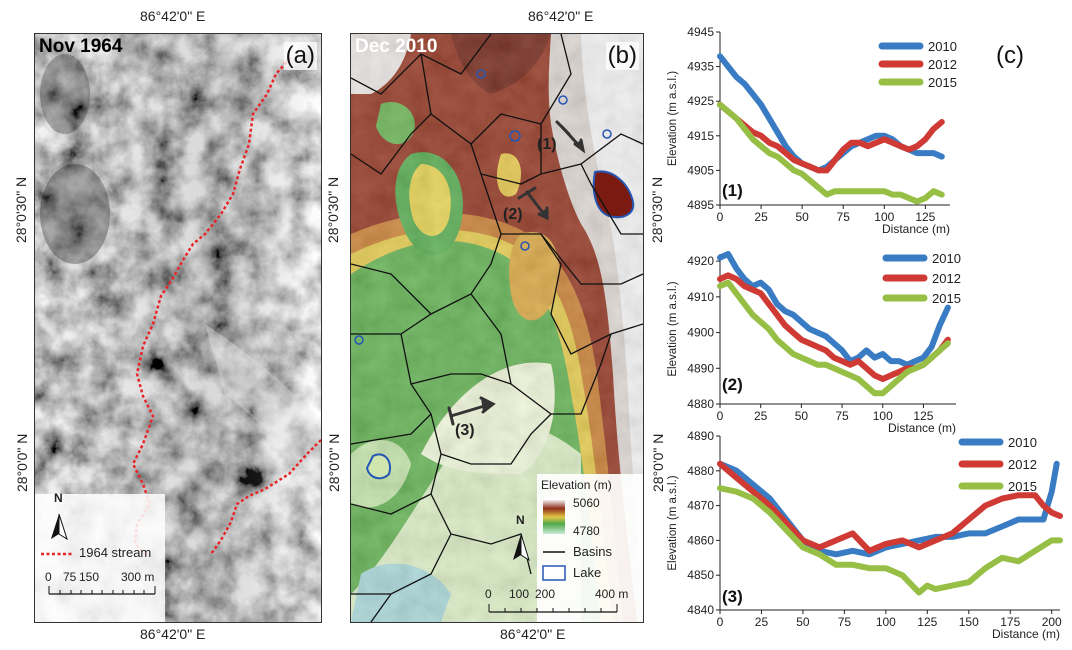 The height and width of the screenshot is (650, 1072). What do you see at coordinates (700, 67) in the screenshot?
I see `y-tick-label: 4935` at bounding box center [700, 67].